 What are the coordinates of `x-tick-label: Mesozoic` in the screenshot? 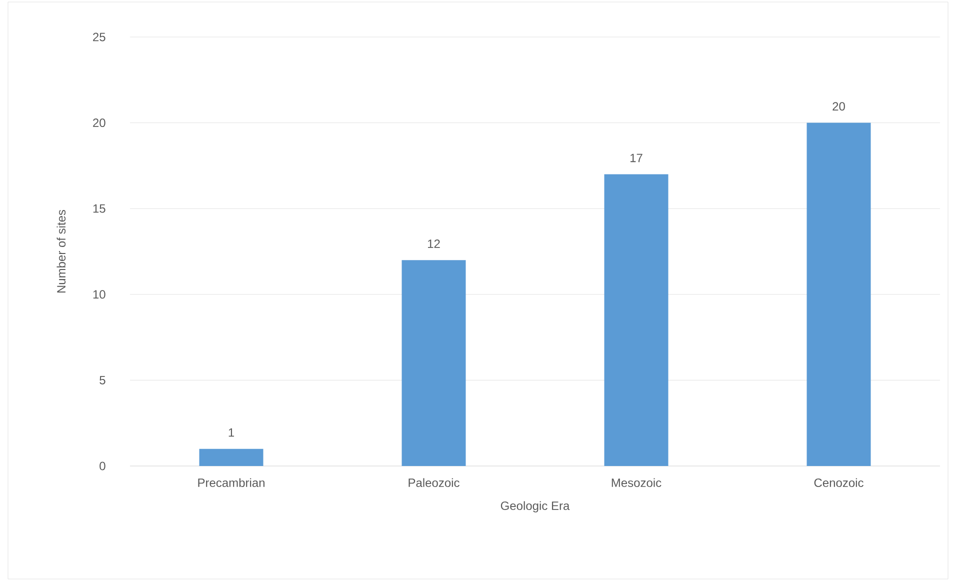 It's located at (637, 483).